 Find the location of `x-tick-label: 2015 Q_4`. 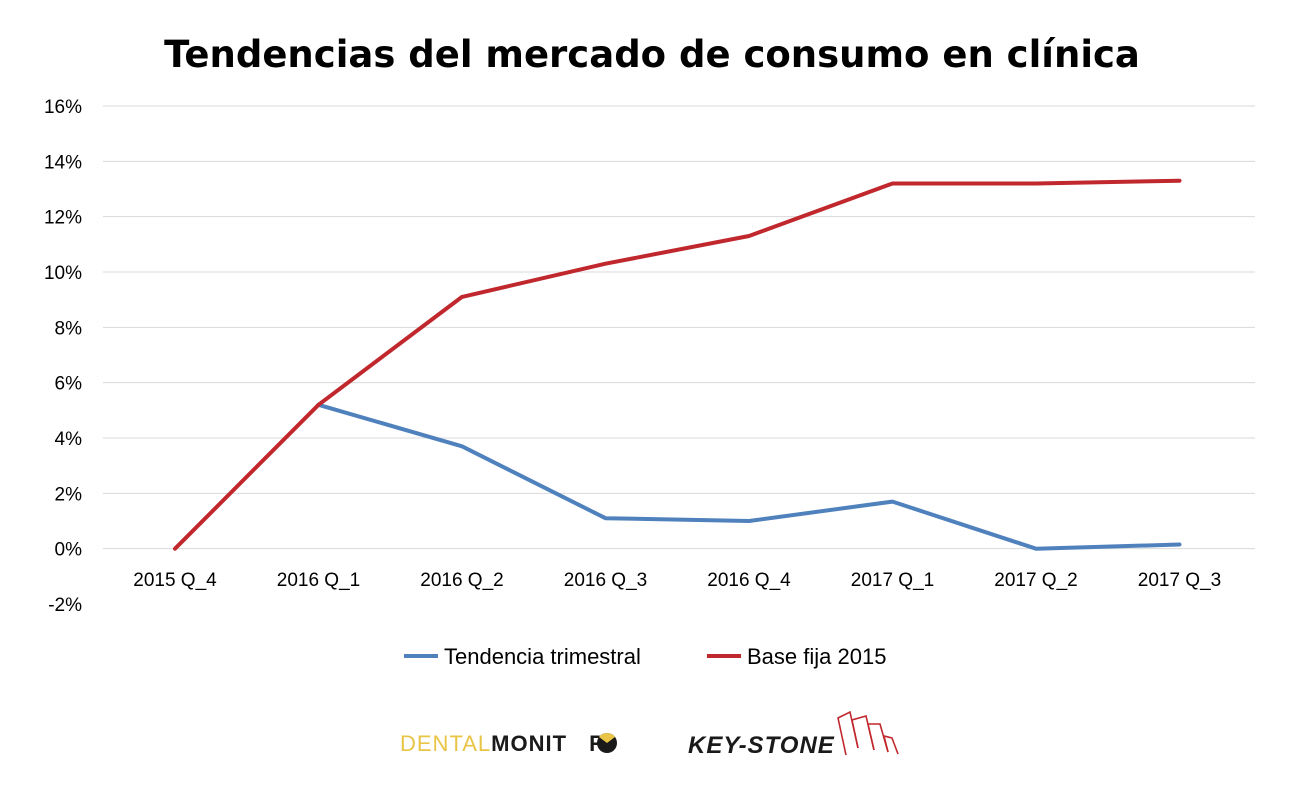

x-tick-label: 2015 Q_4 is located at coordinates (175, 580).